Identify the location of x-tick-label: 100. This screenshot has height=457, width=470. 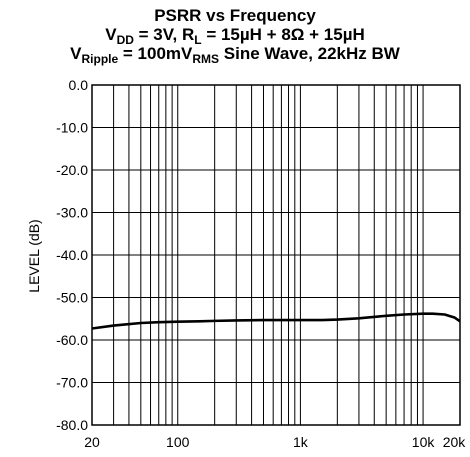
(178, 442).